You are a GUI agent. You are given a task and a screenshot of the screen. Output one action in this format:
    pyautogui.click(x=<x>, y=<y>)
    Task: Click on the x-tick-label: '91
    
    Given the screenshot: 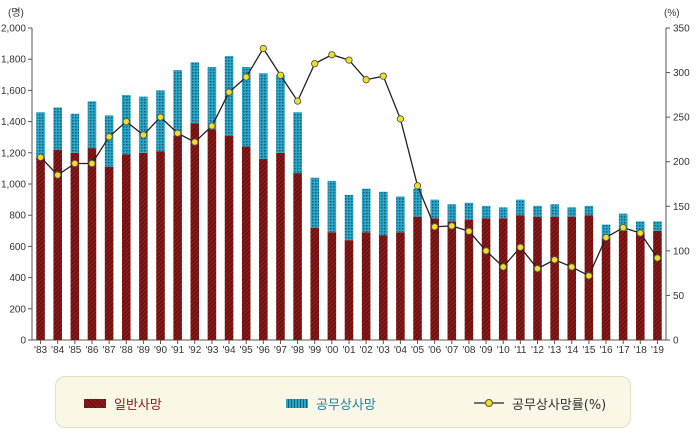 What is the action you would take?
    pyautogui.click(x=177, y=350)
    